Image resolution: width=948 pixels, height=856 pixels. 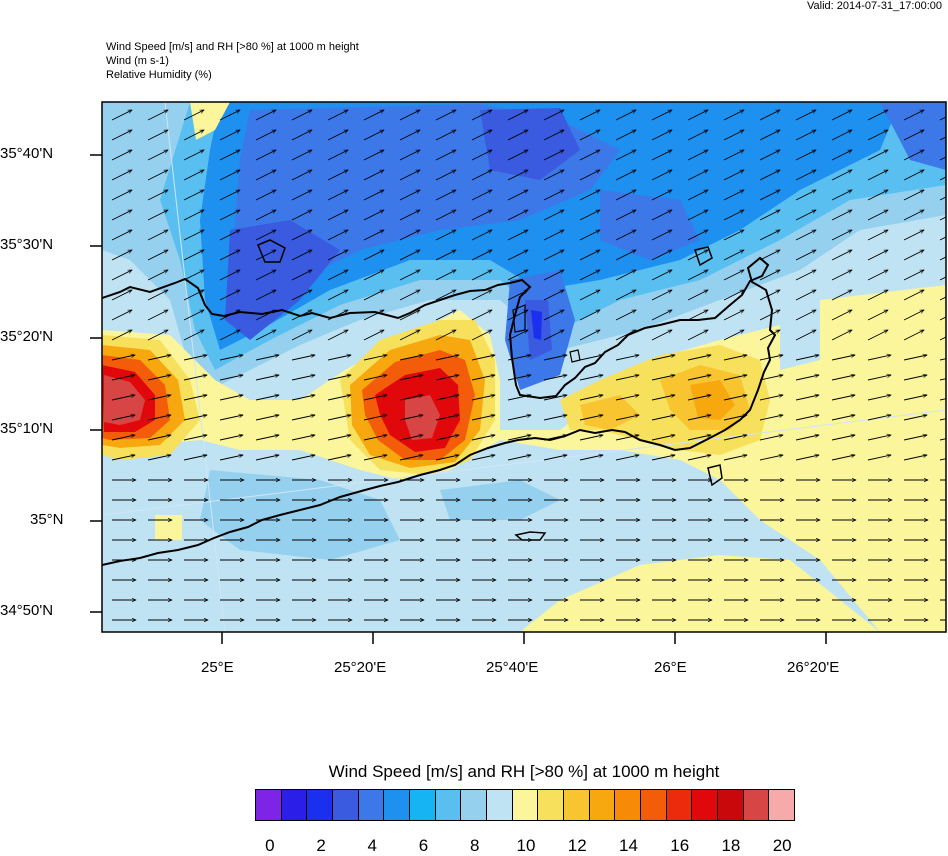 What do you see at coordinates (628, 845) in the screenshot?
I see `colorbar-tick-label: 14` at bounding box center [628, 845].